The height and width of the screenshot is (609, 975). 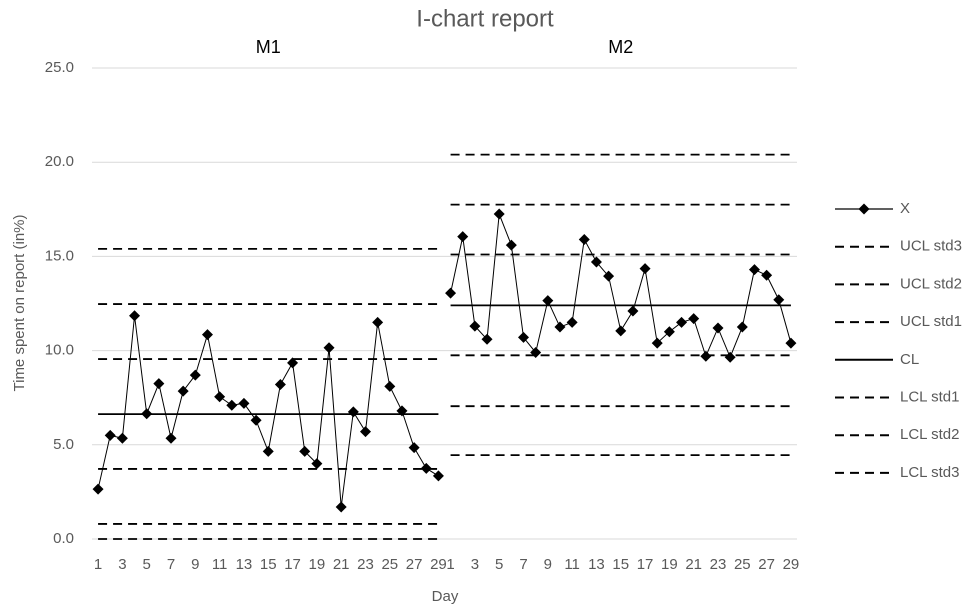 What do you see at coordinates (268, 47) in the screenshot?
I see `group-label: M1` at bounding box center [268, 47].